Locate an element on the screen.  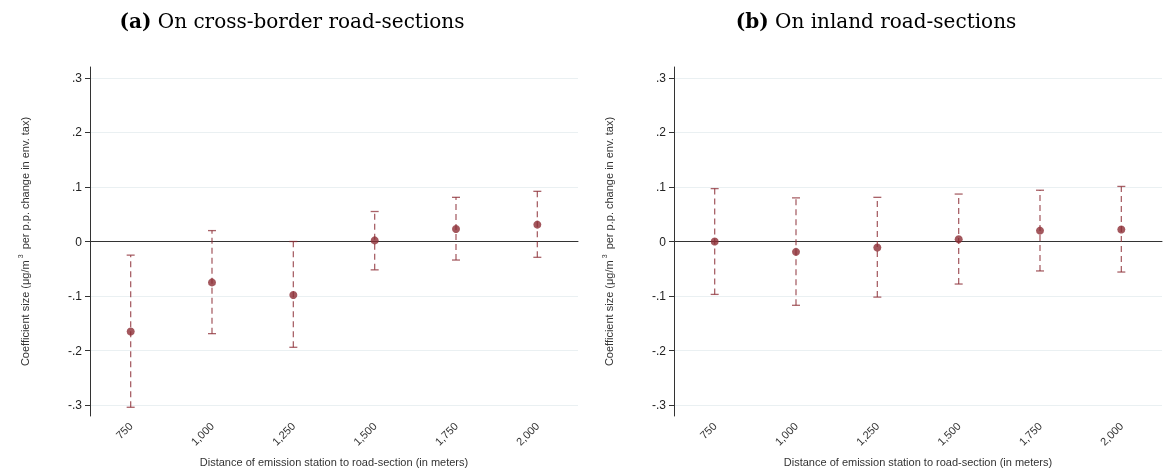
chart-title: (a) On cross-border road-sections is located at coordinates (292, 21).